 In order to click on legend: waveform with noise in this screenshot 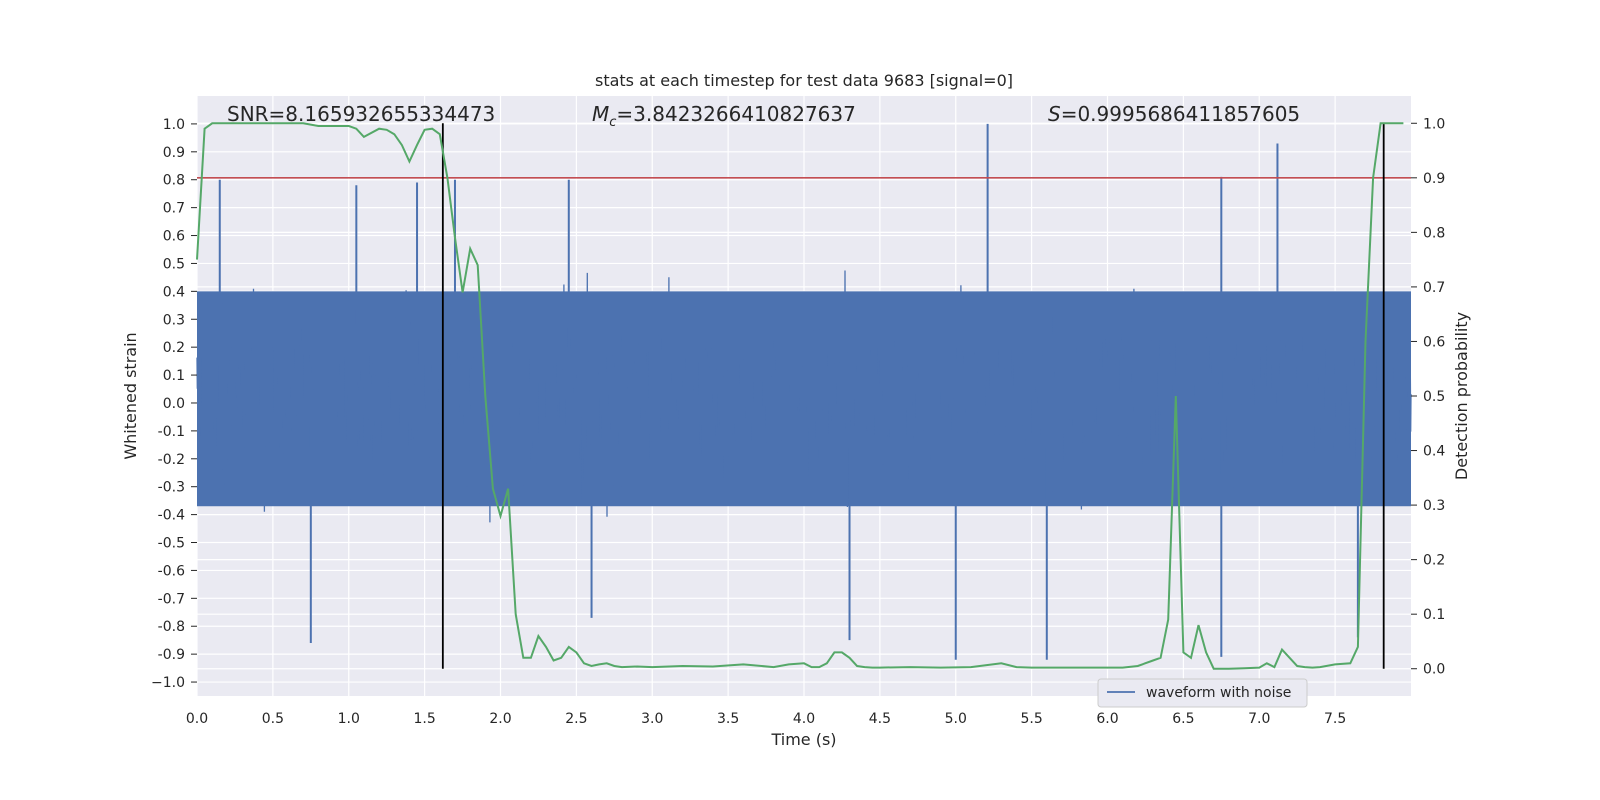, I will do `click(1202, 693)`.